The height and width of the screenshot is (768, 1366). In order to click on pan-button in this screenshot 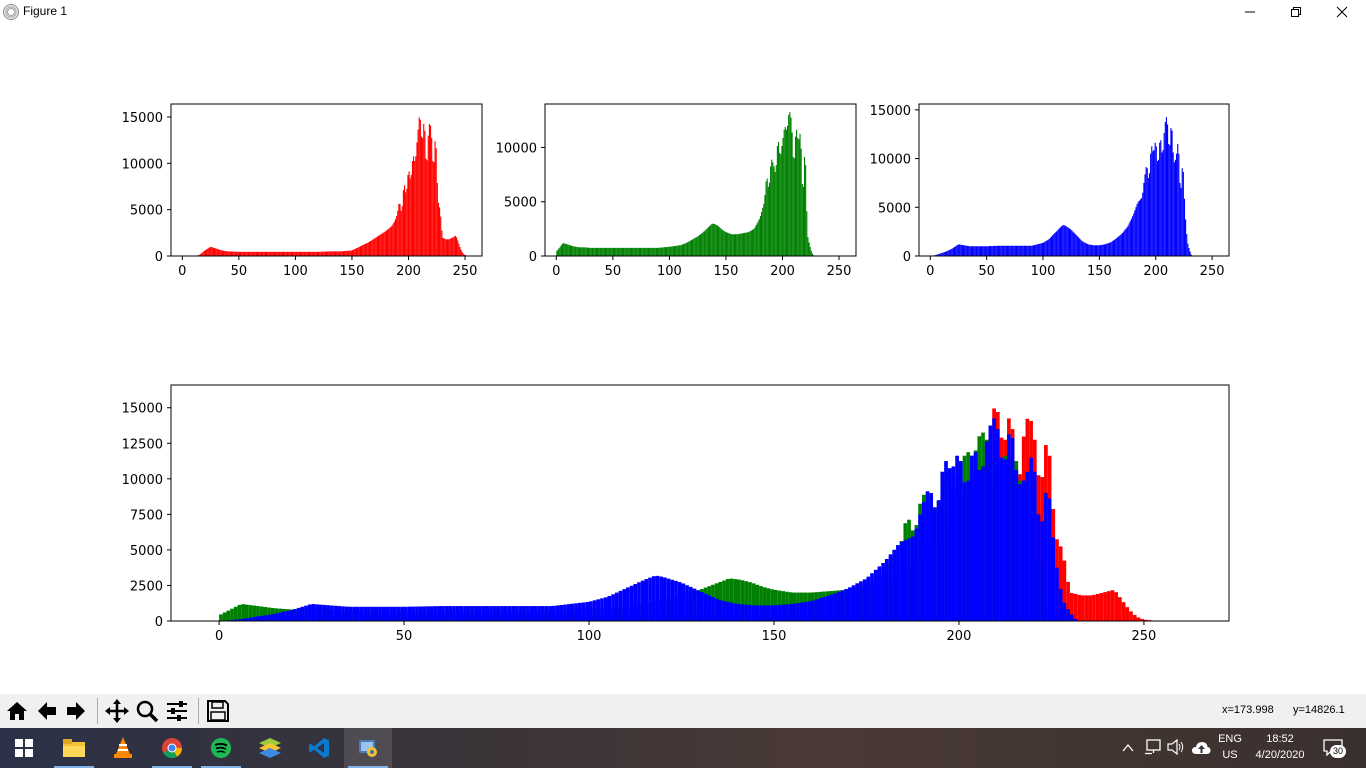, I will do `click(117, 711)`.